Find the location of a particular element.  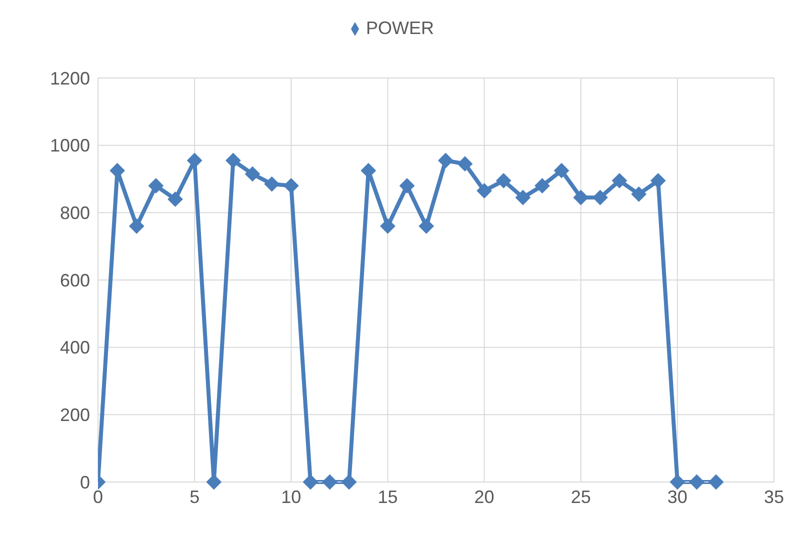

y-tick-label: 400 is located at coordinates (75, 348).